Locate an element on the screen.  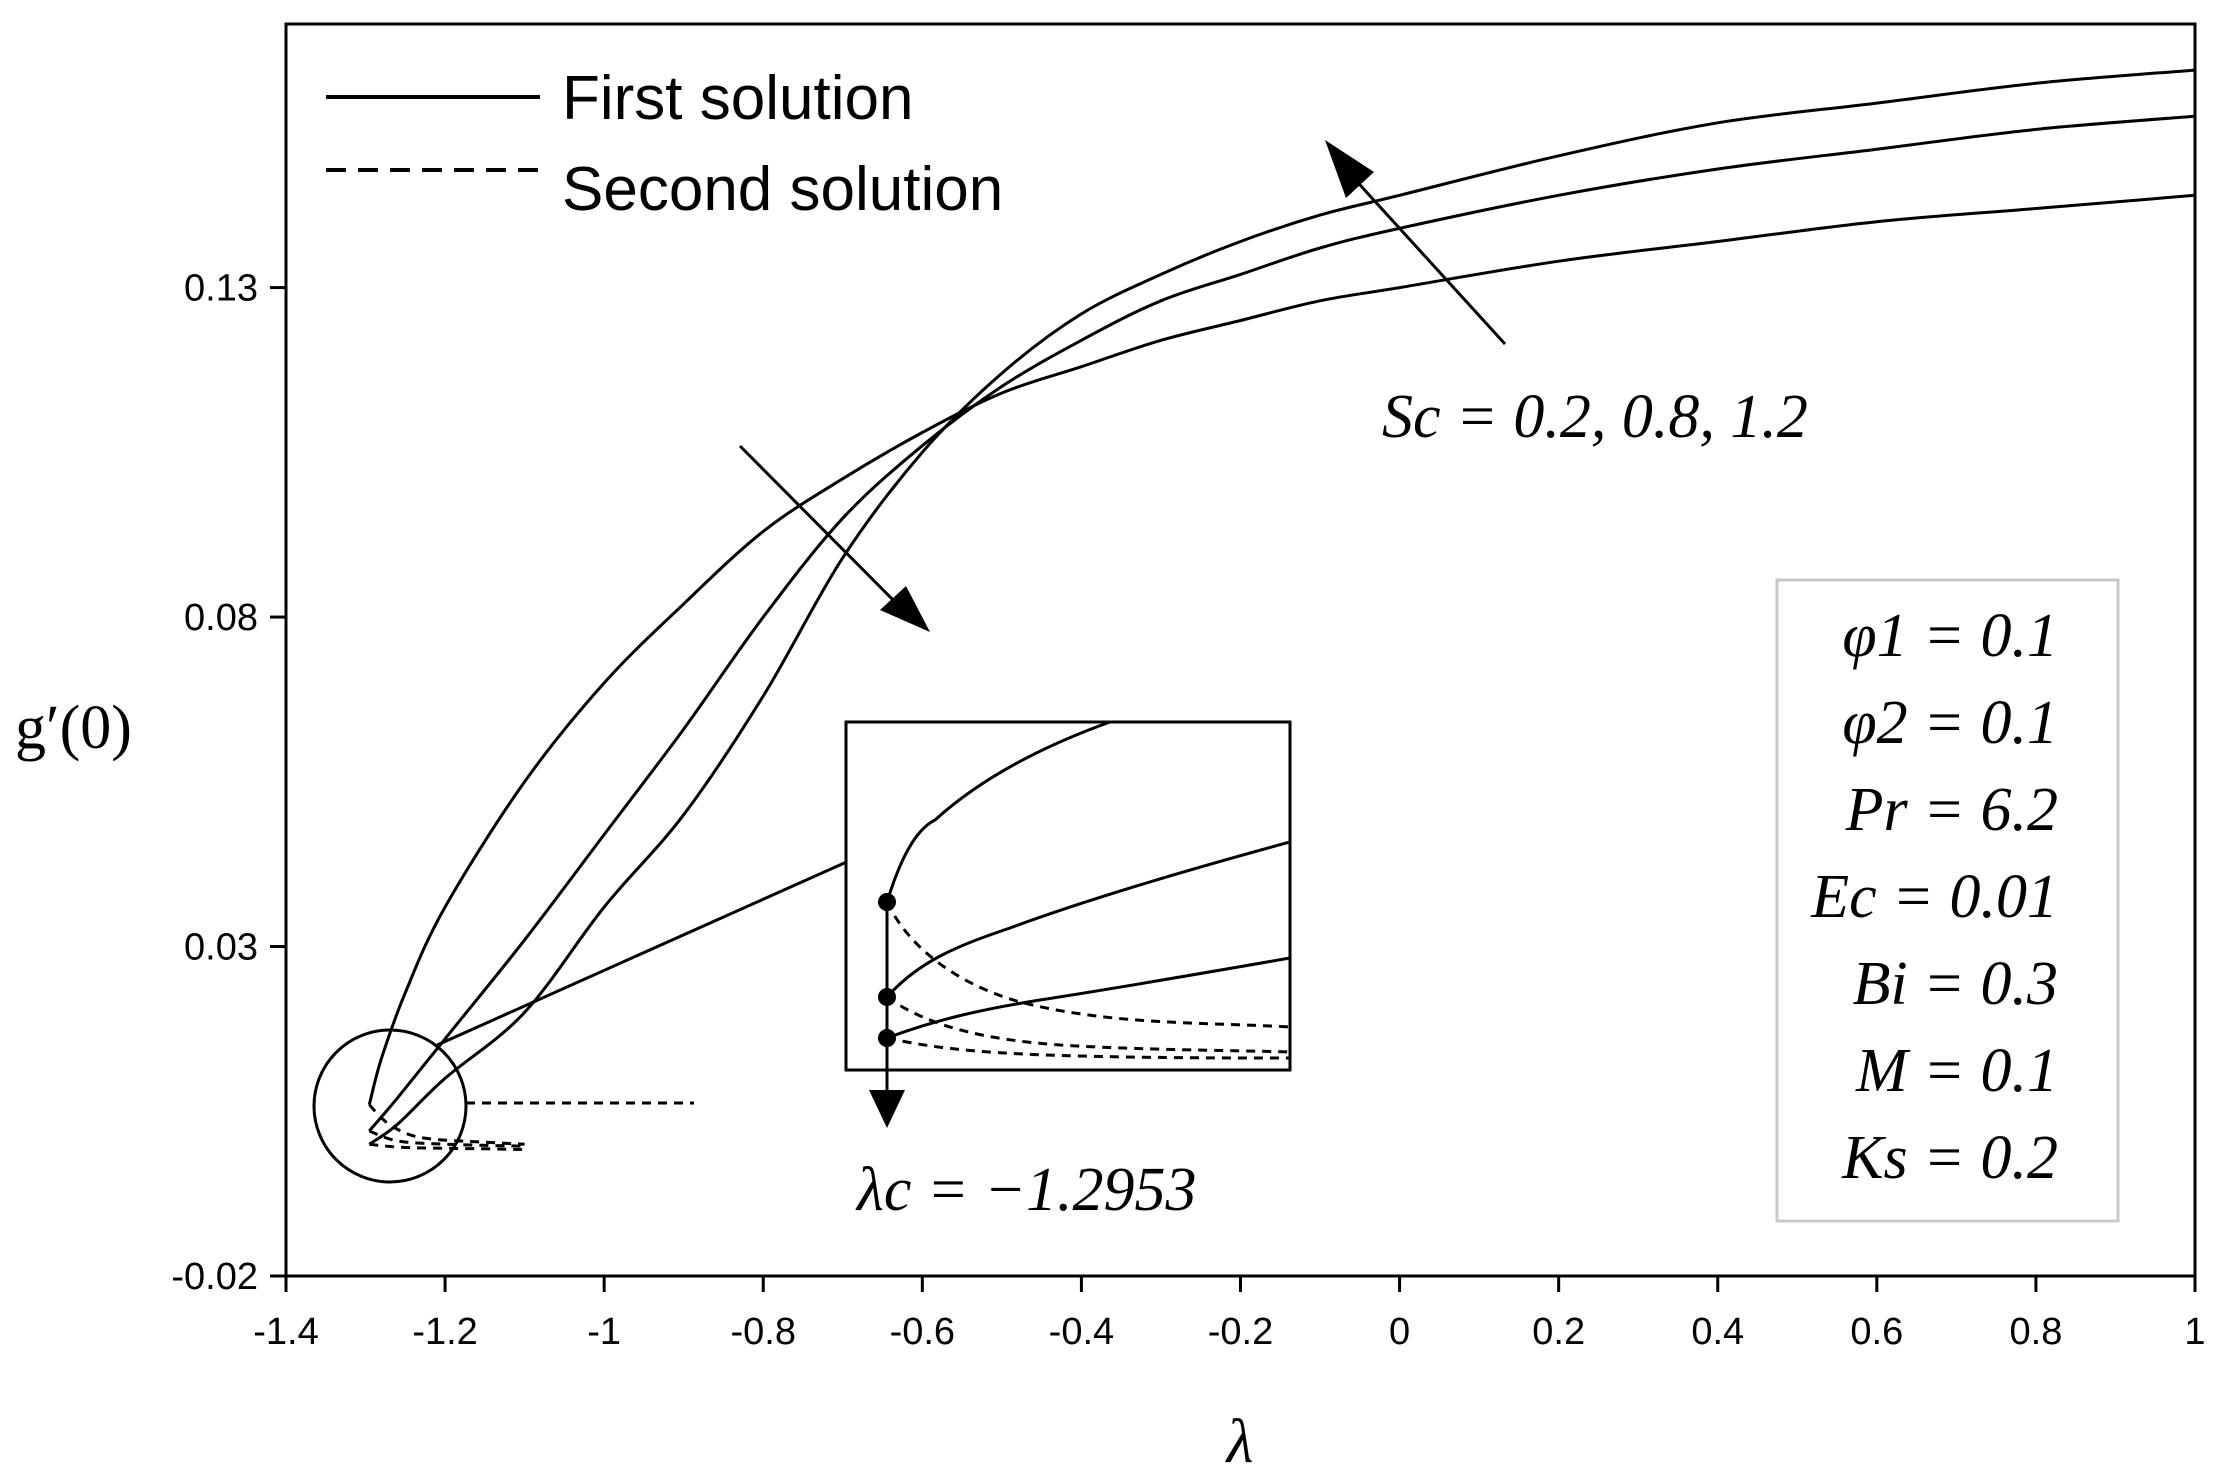
legend-second-solution: Second solution is located at coordinates (782, 189).